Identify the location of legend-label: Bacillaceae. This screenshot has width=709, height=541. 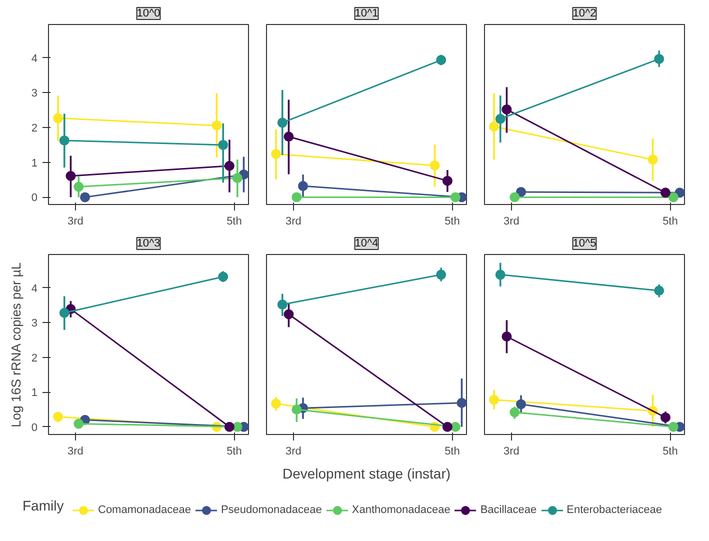
(508, 510).